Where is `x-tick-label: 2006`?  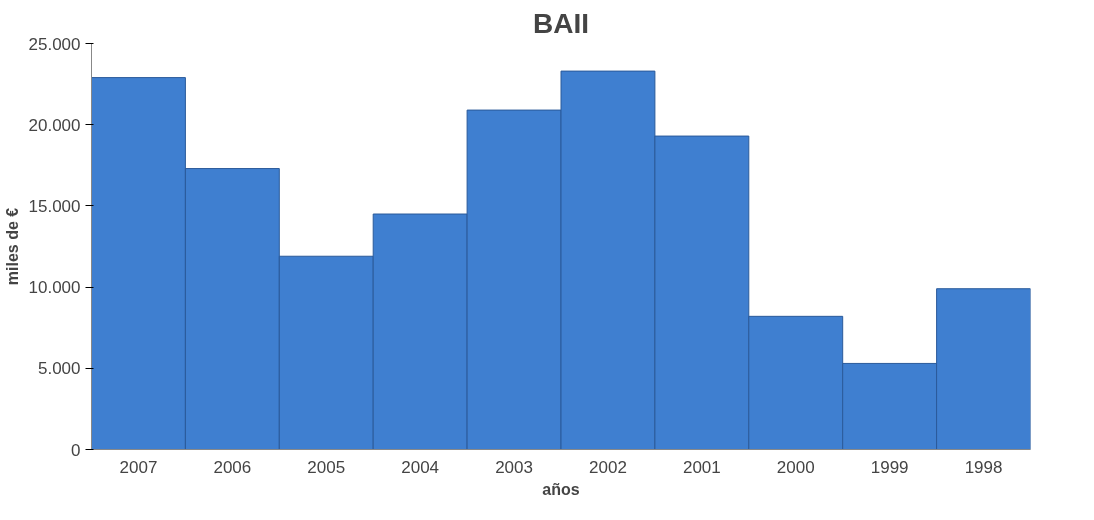
x-tick-label: 2006 is located at coordinates (232, 467).